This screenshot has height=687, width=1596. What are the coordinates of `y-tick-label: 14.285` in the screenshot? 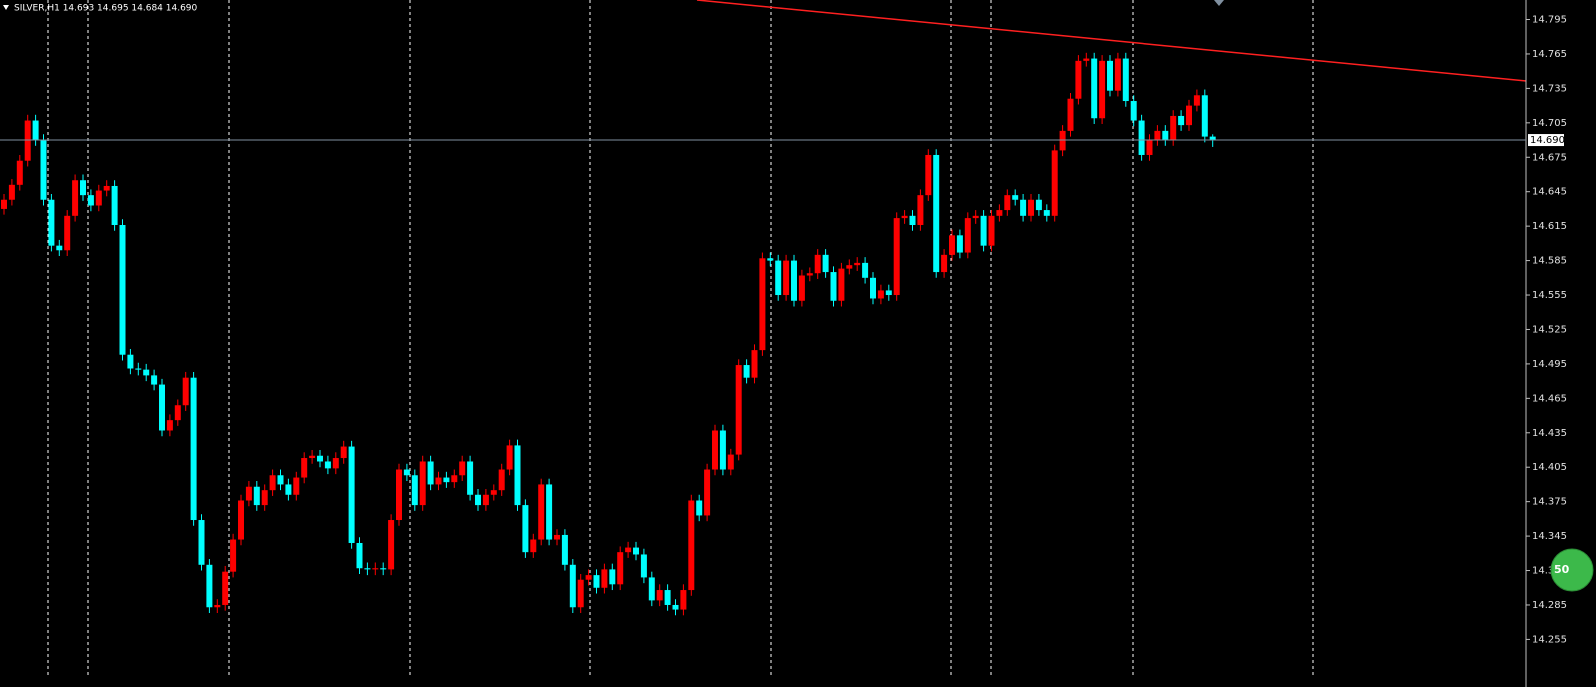 It's located at (1549, 605).